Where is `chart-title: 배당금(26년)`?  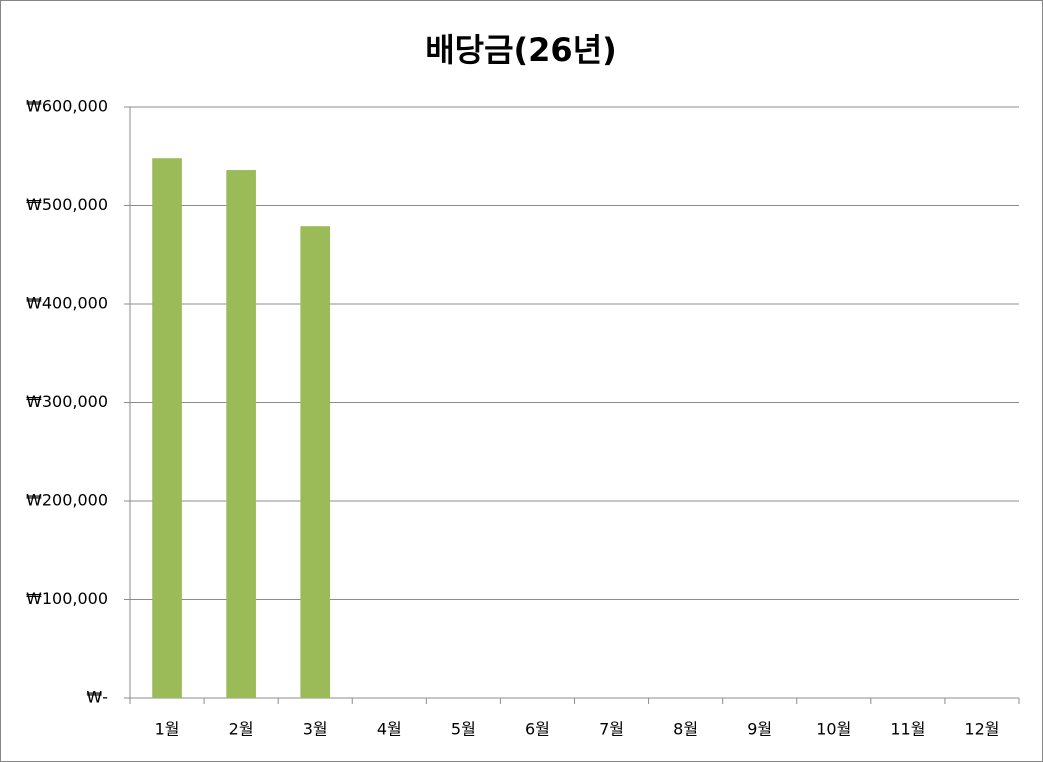 chart-title: 배당금(26년) is located at coordinates (521, 50).